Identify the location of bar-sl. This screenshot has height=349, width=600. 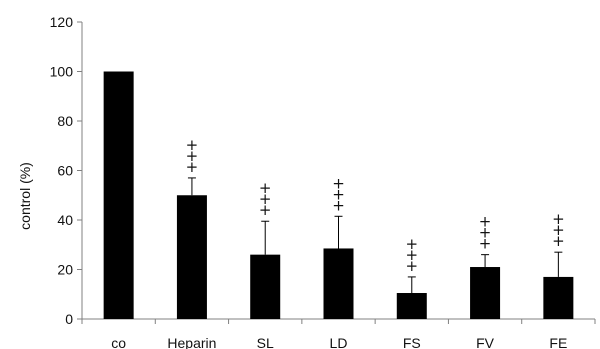
(265, 286).